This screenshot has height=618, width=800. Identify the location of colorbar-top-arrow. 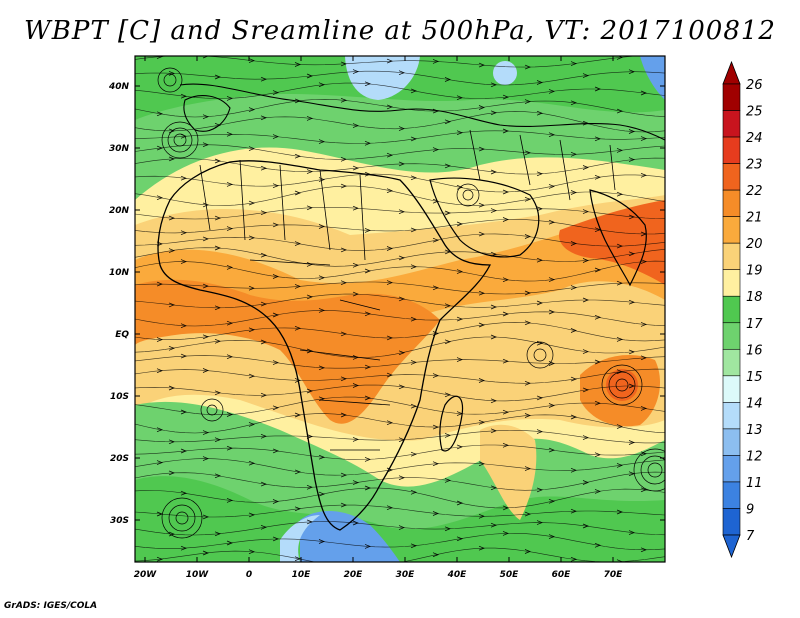
(731, 72).